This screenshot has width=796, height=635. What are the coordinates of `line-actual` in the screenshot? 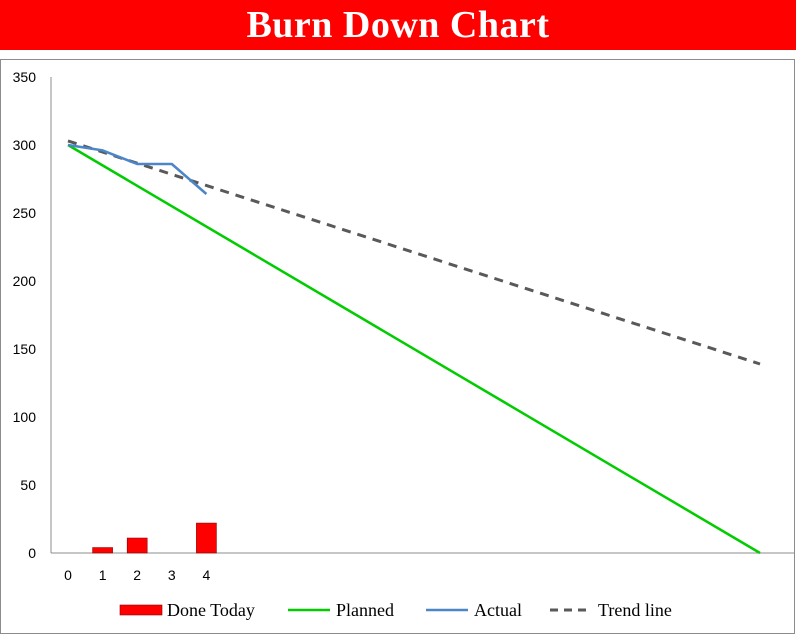 It's located at (137, 169).